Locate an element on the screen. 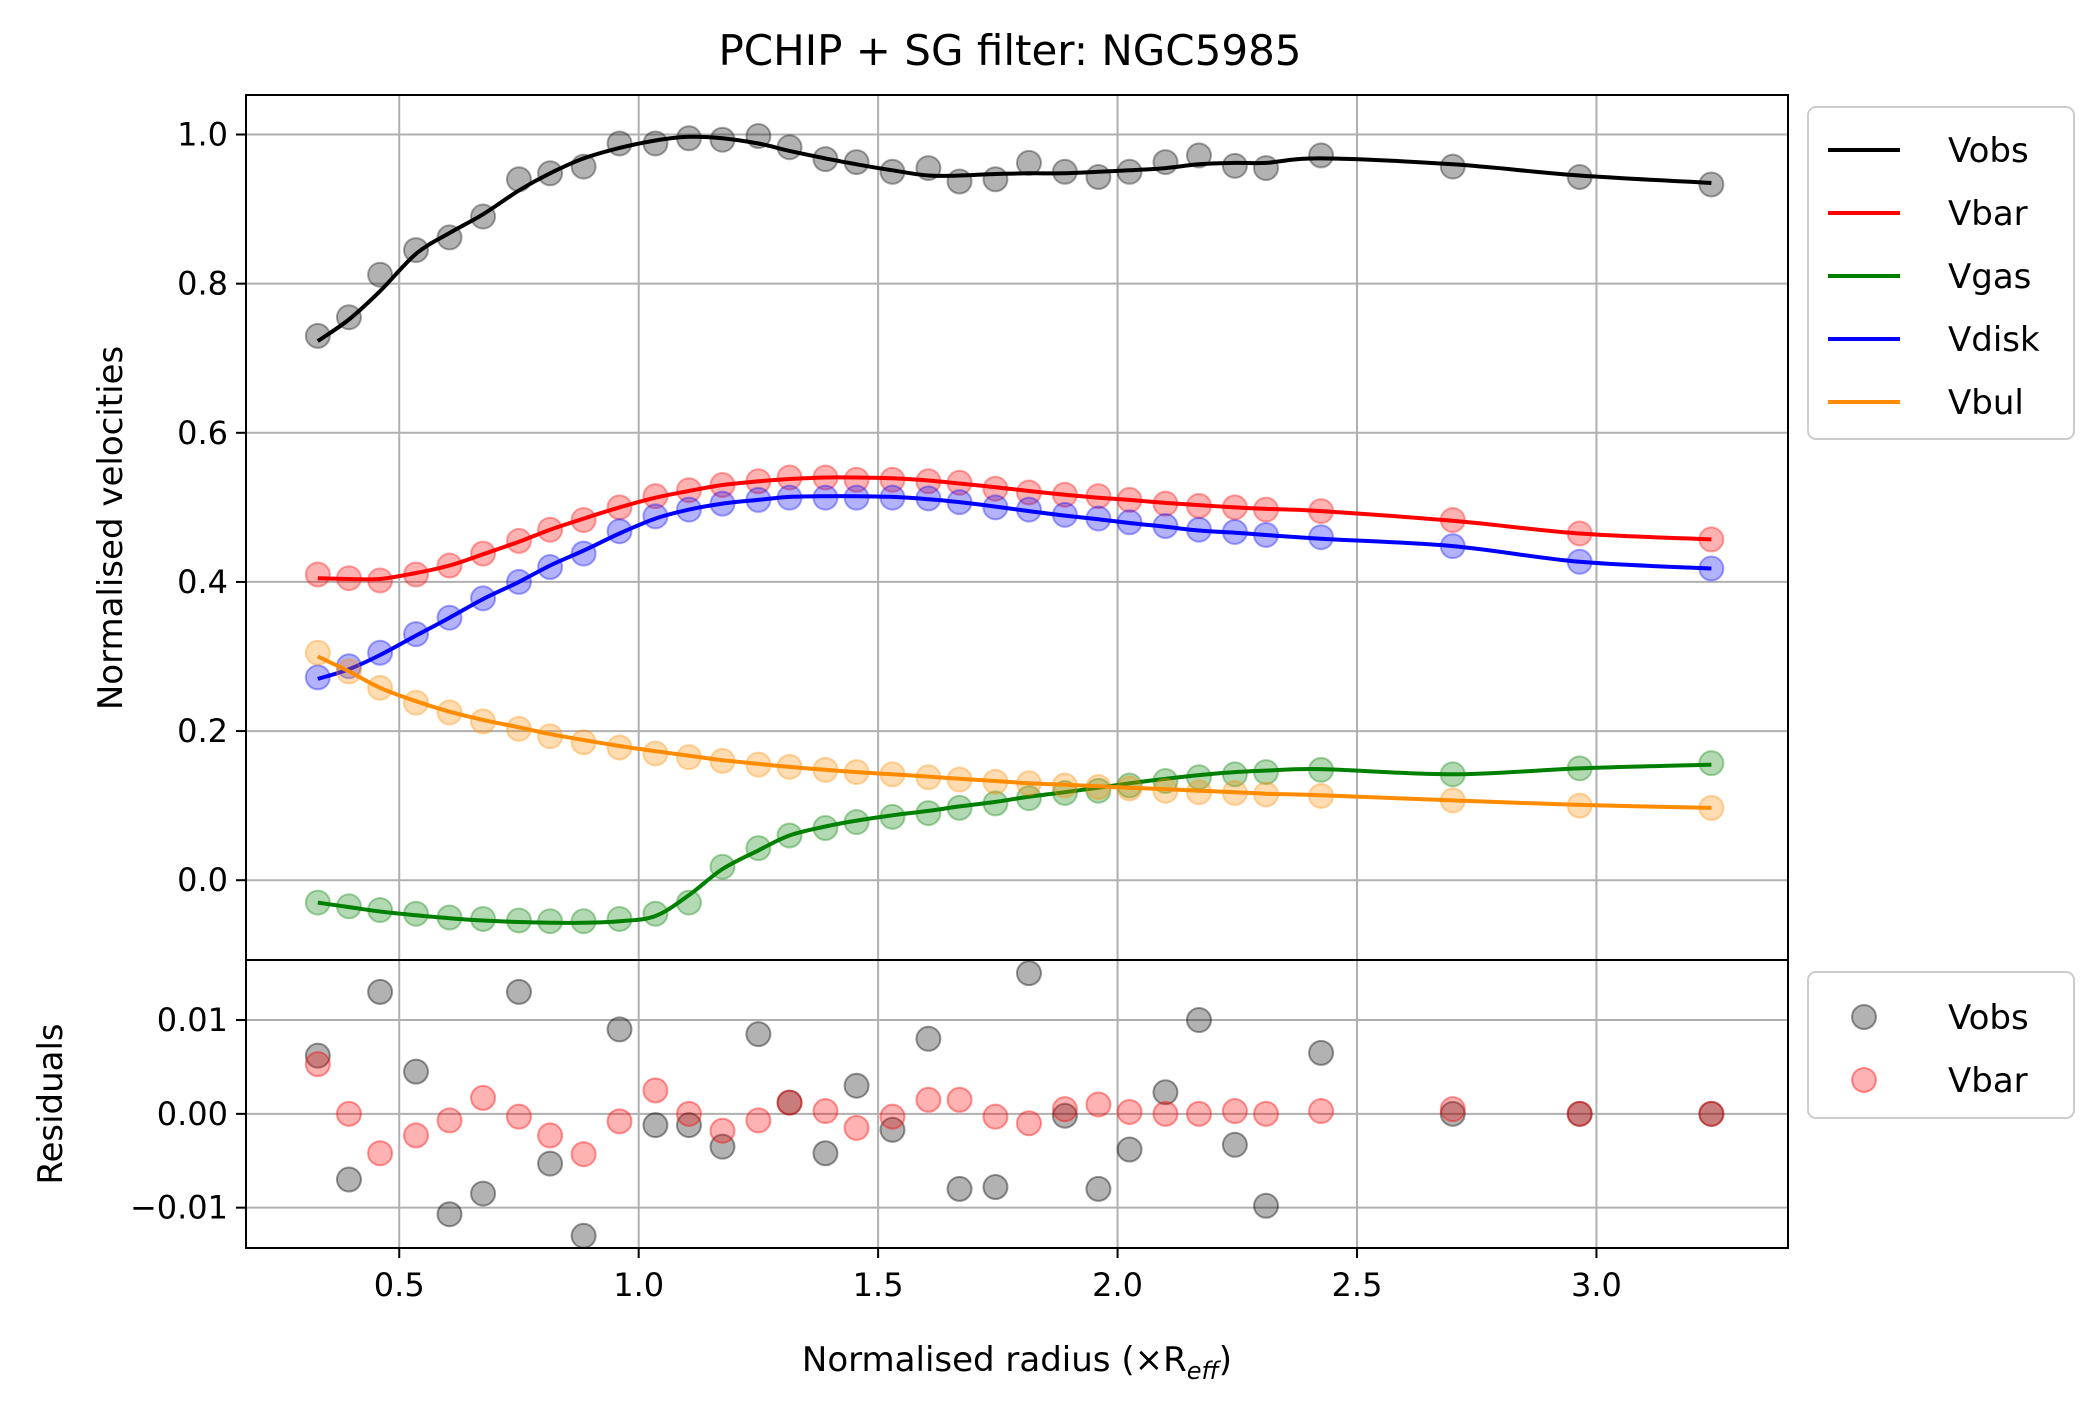  vbar-line is located at coordinates (1014, 528).